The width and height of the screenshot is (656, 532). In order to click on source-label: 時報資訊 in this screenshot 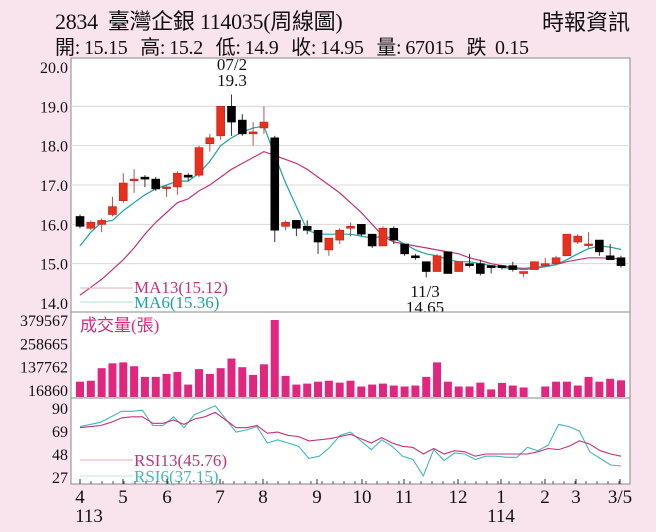, I will do `click(585, 22)`.